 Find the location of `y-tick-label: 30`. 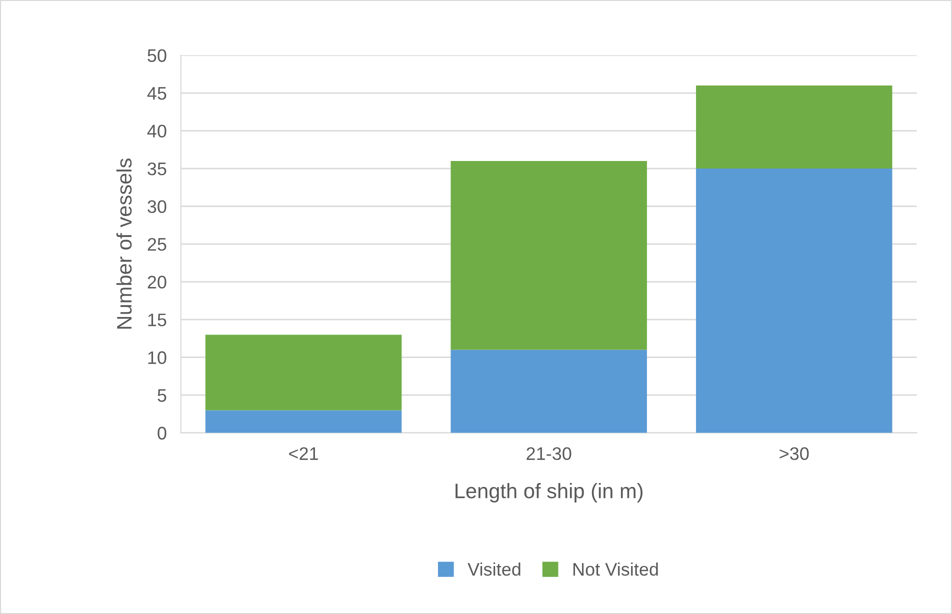

y-tick-label: 30 is located at coordinates (157, 207).